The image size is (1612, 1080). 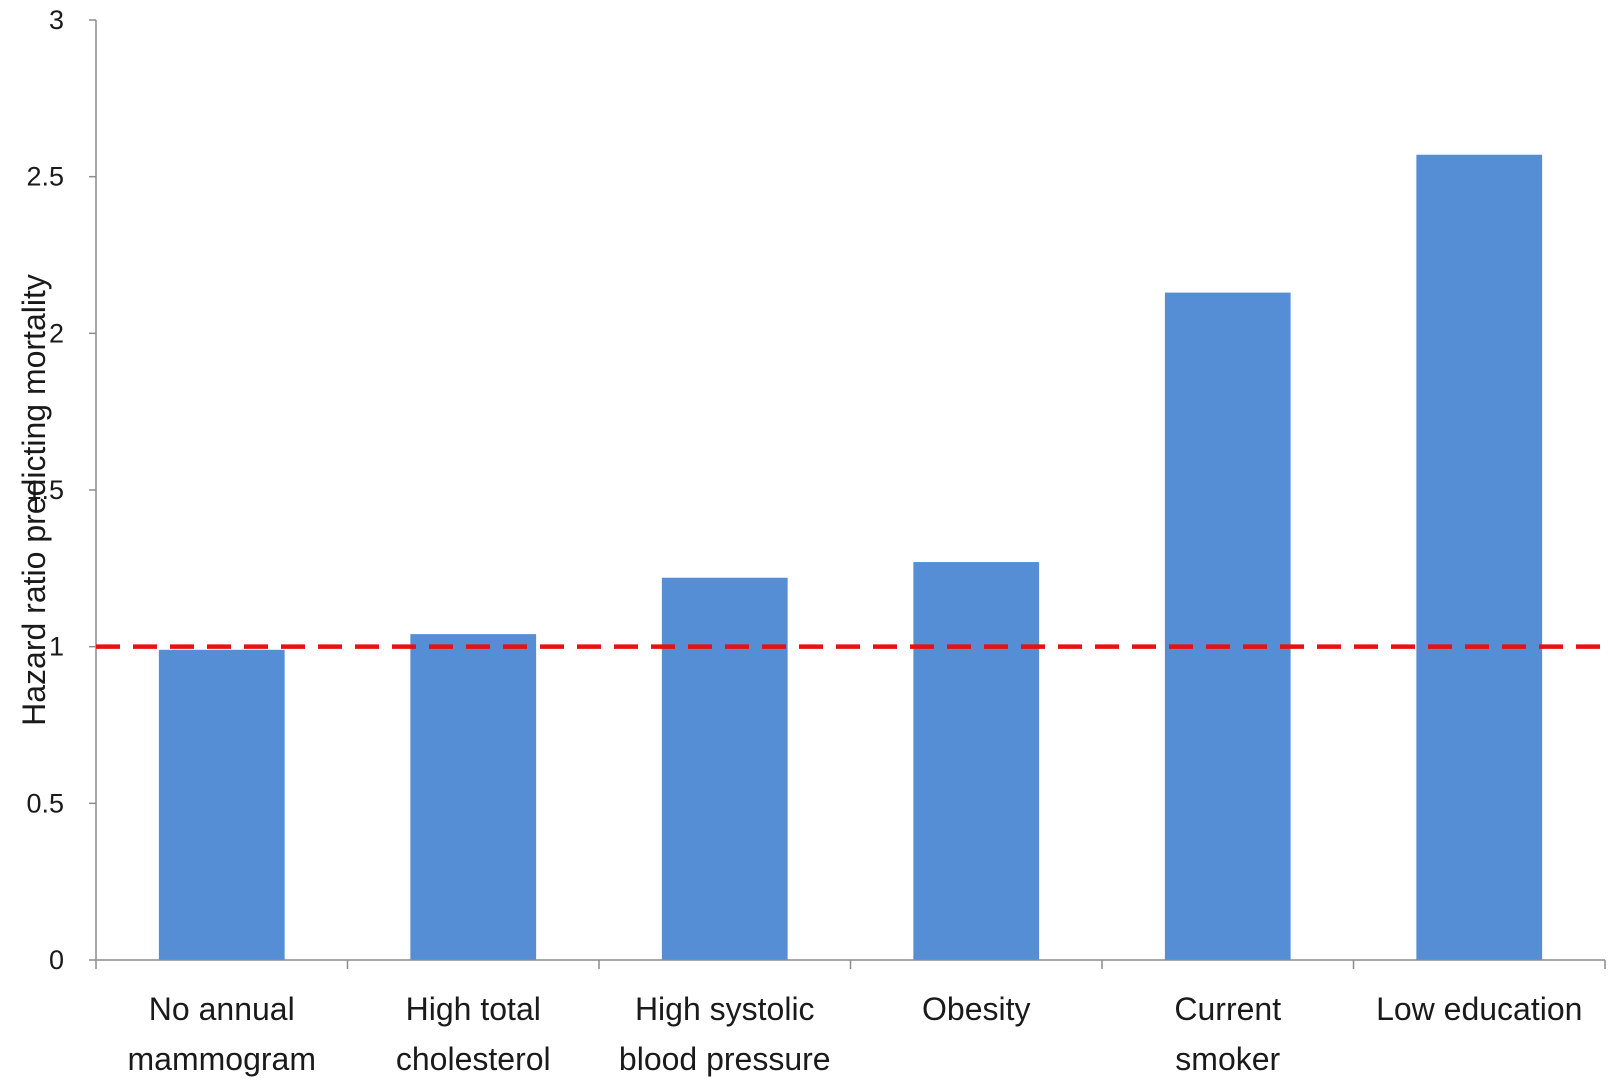 I want to click on y-tick-label: 1, so click(x=56, y=647).